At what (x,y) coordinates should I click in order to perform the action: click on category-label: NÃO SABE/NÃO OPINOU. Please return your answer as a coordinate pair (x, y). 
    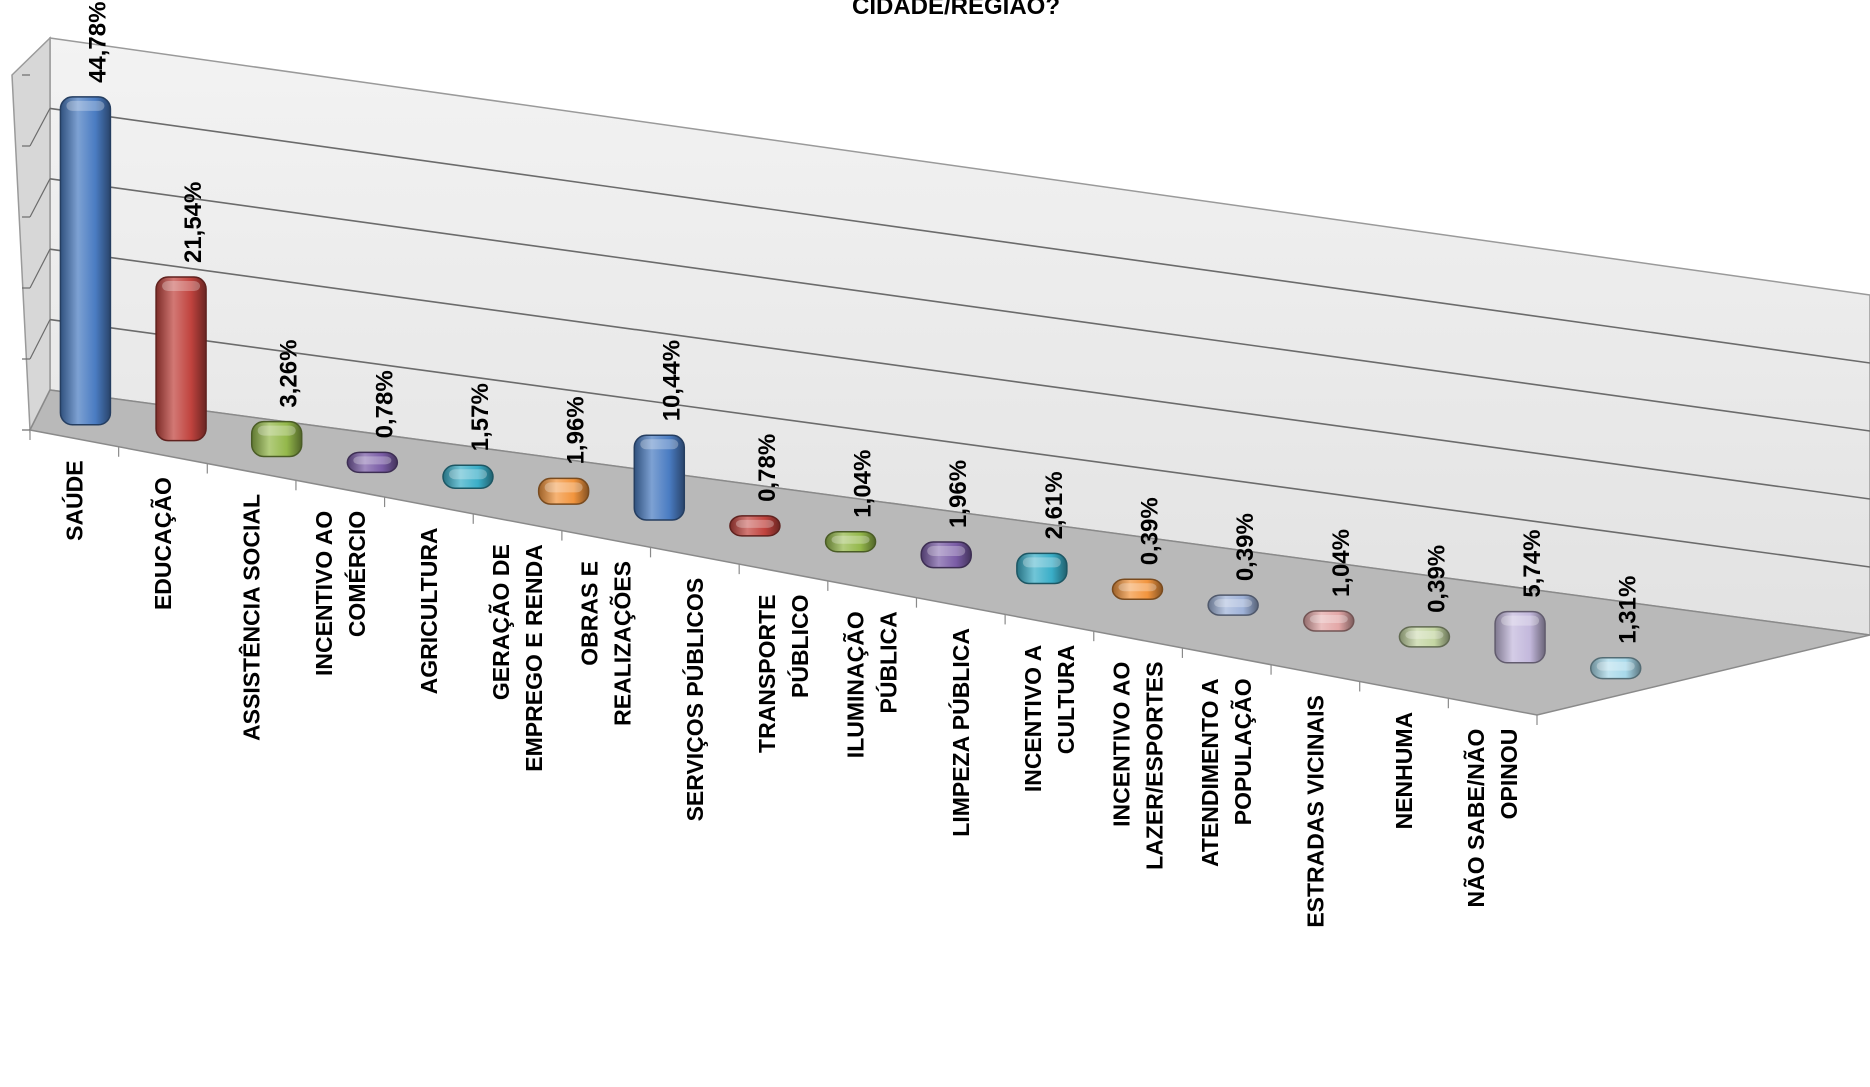
    Looking at the image, I should click on (1492, 818).